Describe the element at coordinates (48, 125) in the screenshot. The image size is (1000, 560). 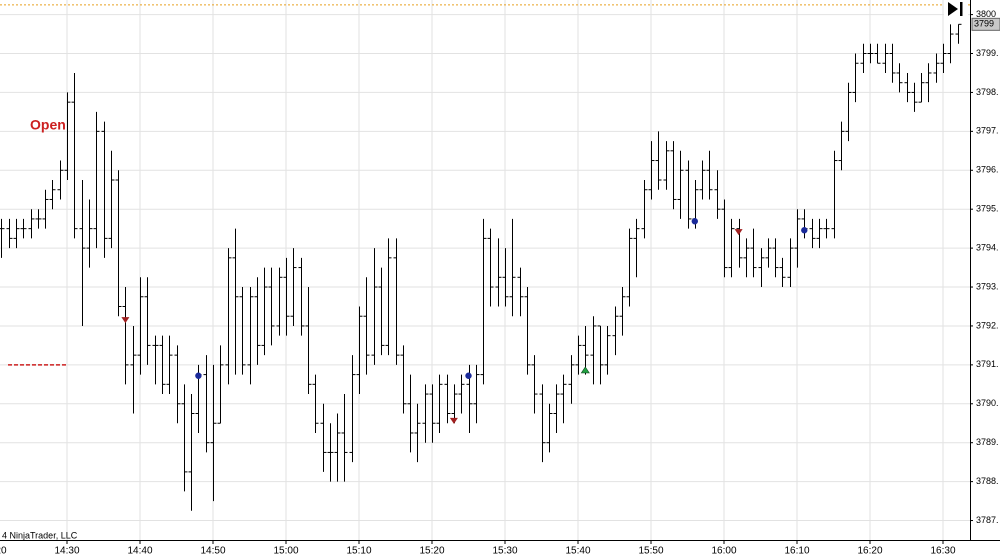
I see `annotation: Open` at that location.